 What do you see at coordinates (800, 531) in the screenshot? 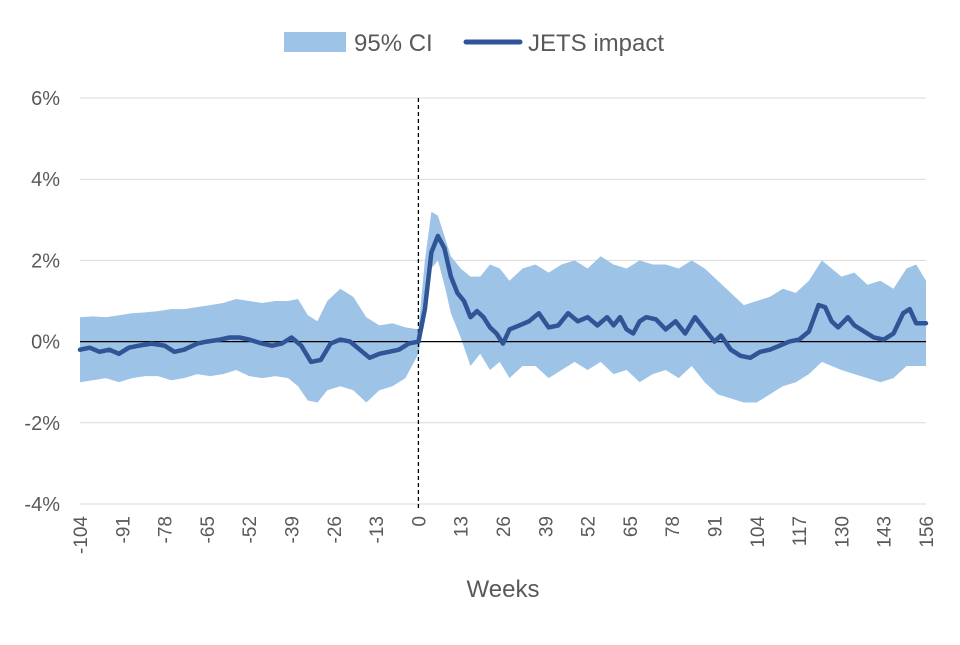
I see `x-tick-label: 117` at bounding box center [800, 531].